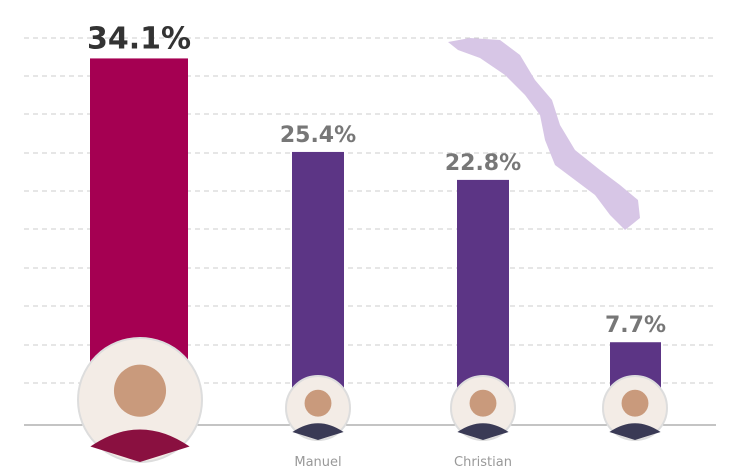 The image size is (755, 468). Describe the element at coordinates (483, 461) in the screenshot. I see `category-label: Christian` at that location.